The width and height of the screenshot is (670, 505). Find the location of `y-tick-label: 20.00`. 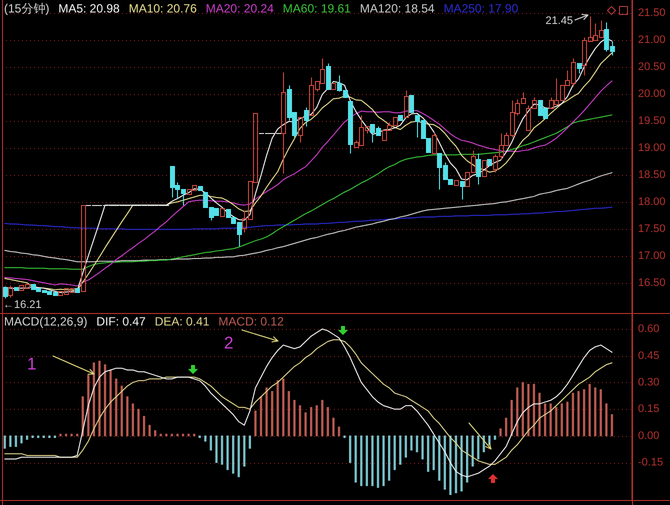

y-tick-label: 20.00 is located at coordinates (652, 94).